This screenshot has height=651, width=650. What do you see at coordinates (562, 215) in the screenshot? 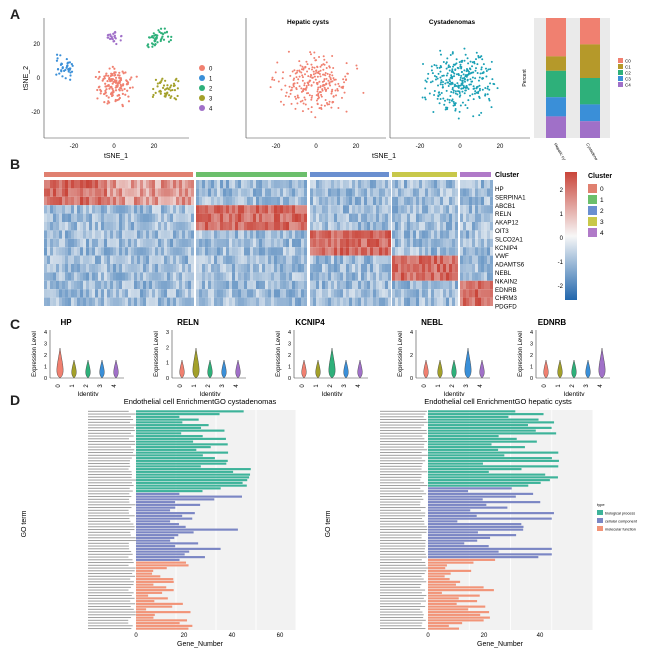
I see `scale-tick-2: 1` at bounding box center [562, 215].